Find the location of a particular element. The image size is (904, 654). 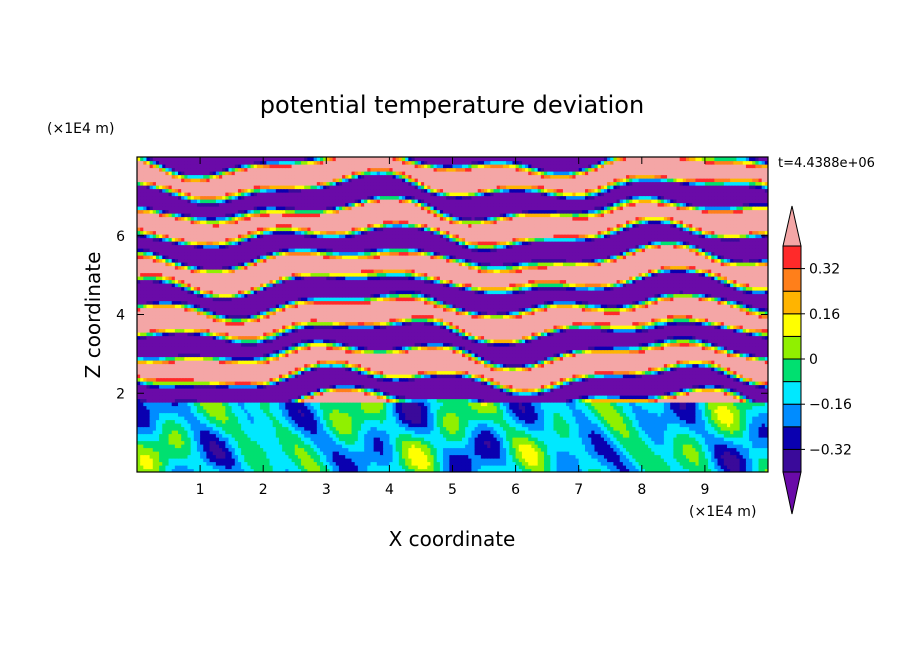

y-axis-label: Z coordinate is located at coordinates (93, 315).